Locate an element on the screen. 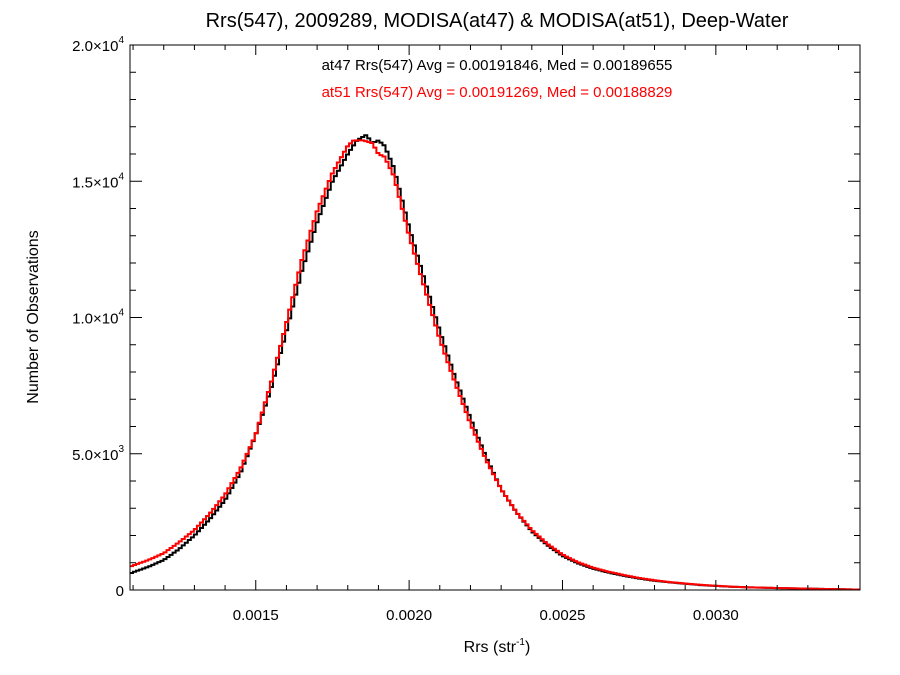  y-tick-label: 2.0×10⁴ is located at coordinates (98, 45).